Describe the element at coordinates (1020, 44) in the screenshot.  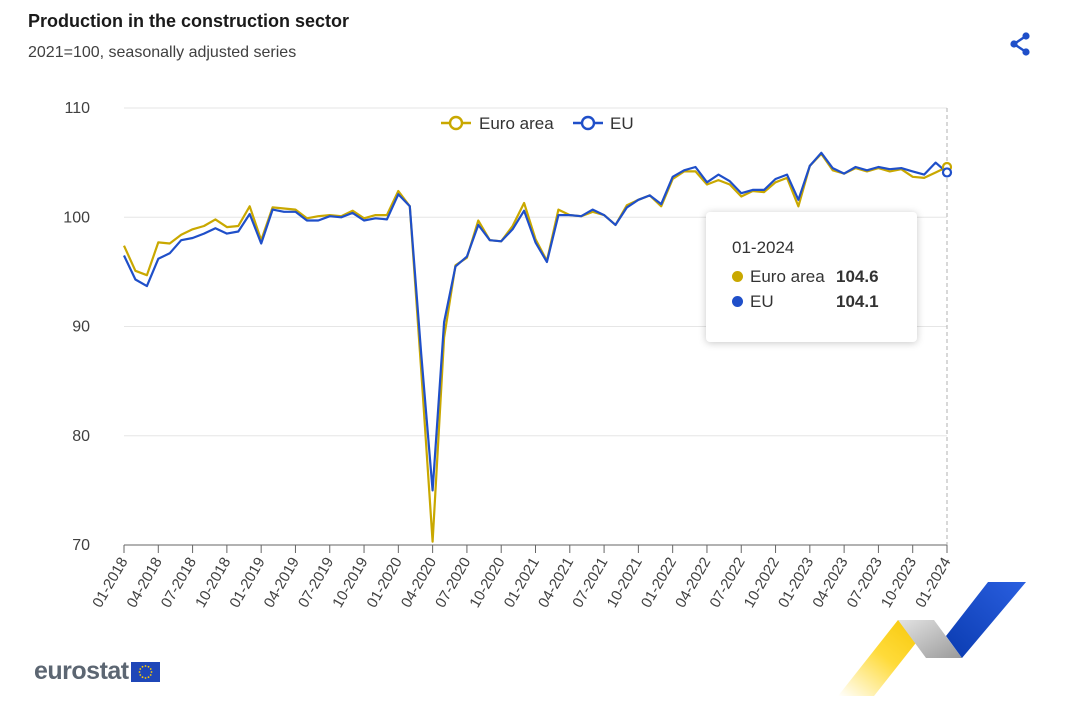
I see `share-icon` at that location.